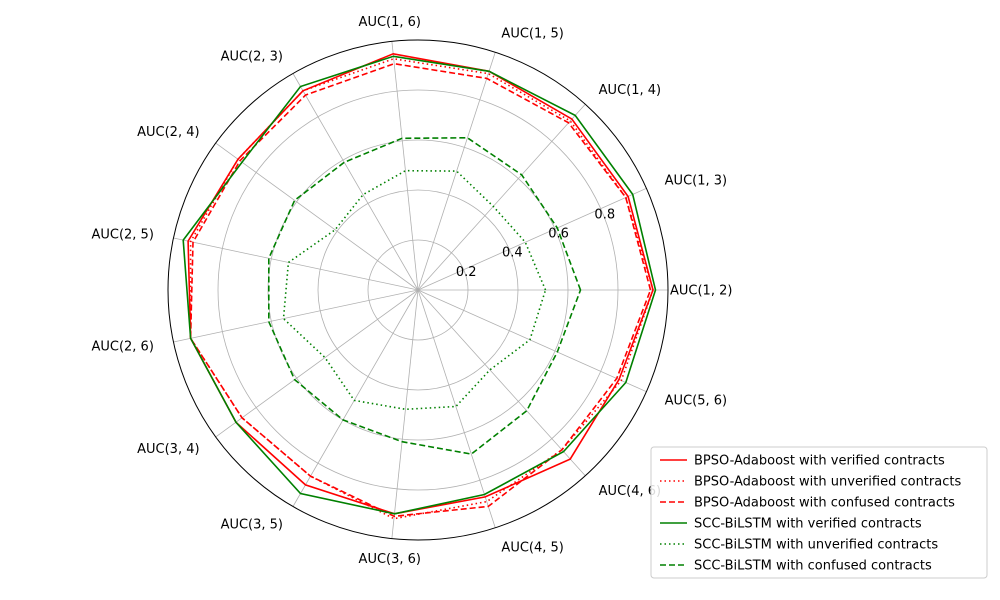 The height and width of the screenshot is (600, 1000). Describe the element at coordinates (824, 503) in the screenshot. I see `legend-entry-label: BPSO-Adaboost with confused contracts` at that location.